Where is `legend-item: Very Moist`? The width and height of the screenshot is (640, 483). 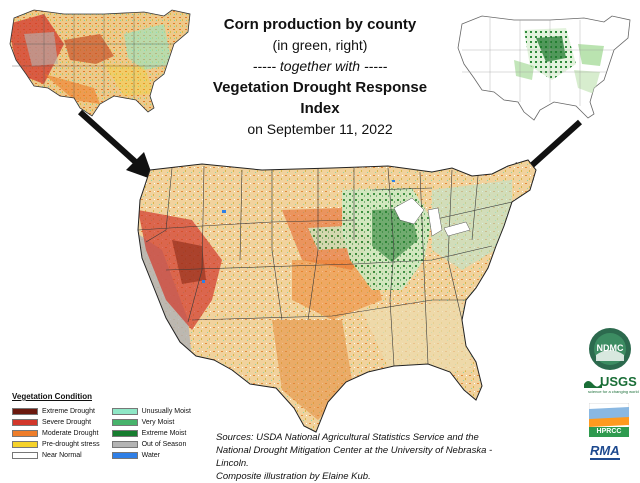 legend-item: Very Moist is located at coordinates (151, 422).